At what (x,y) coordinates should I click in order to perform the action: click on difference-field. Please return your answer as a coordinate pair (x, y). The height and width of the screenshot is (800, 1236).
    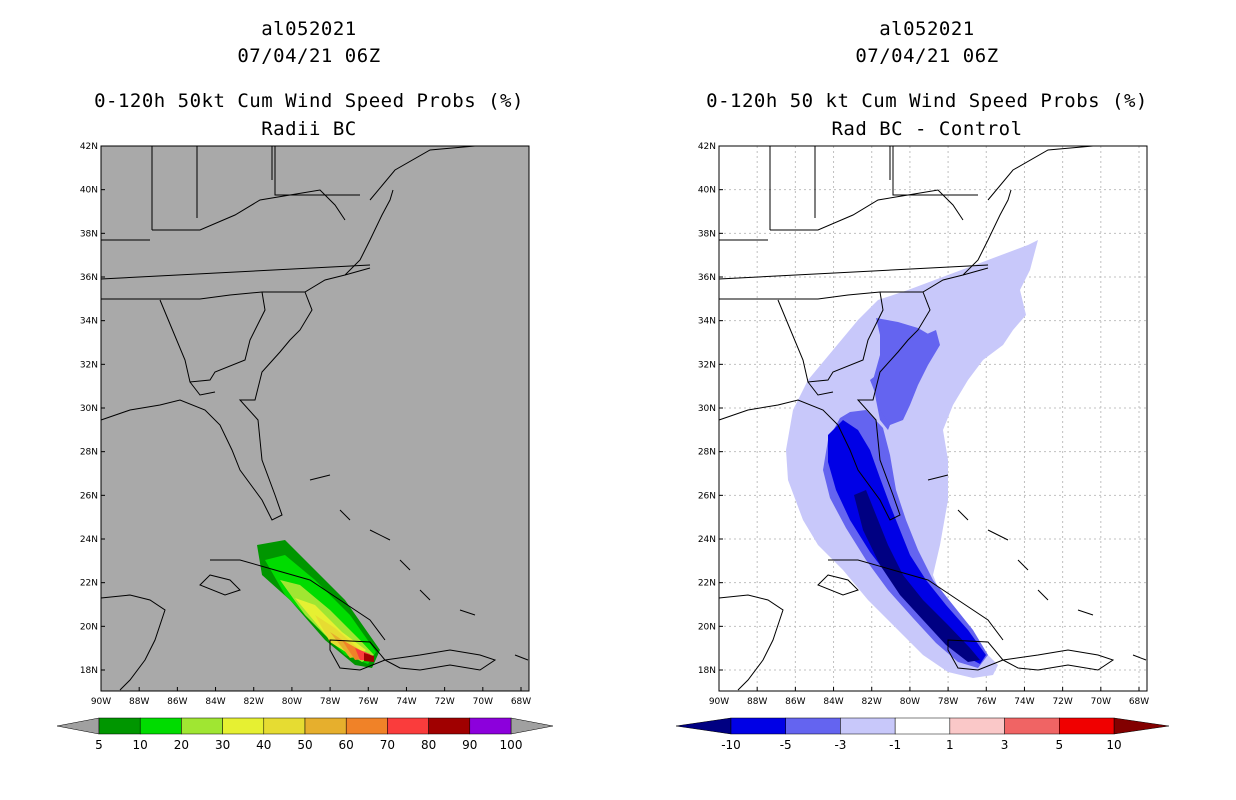
    Looking at the image, I should click on (912, 459).